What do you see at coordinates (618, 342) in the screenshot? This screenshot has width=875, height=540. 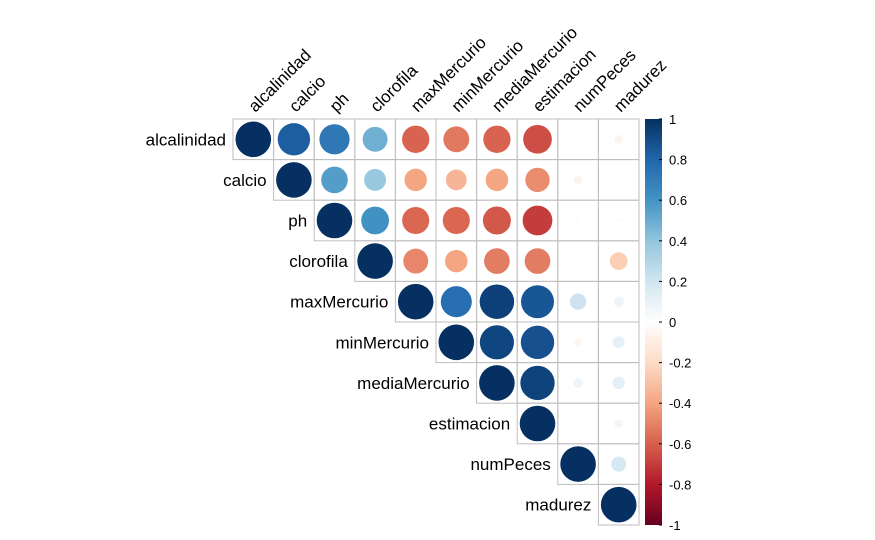 I see `corr-circle-minMercurio-madurez` at bounding box center [618, 342].